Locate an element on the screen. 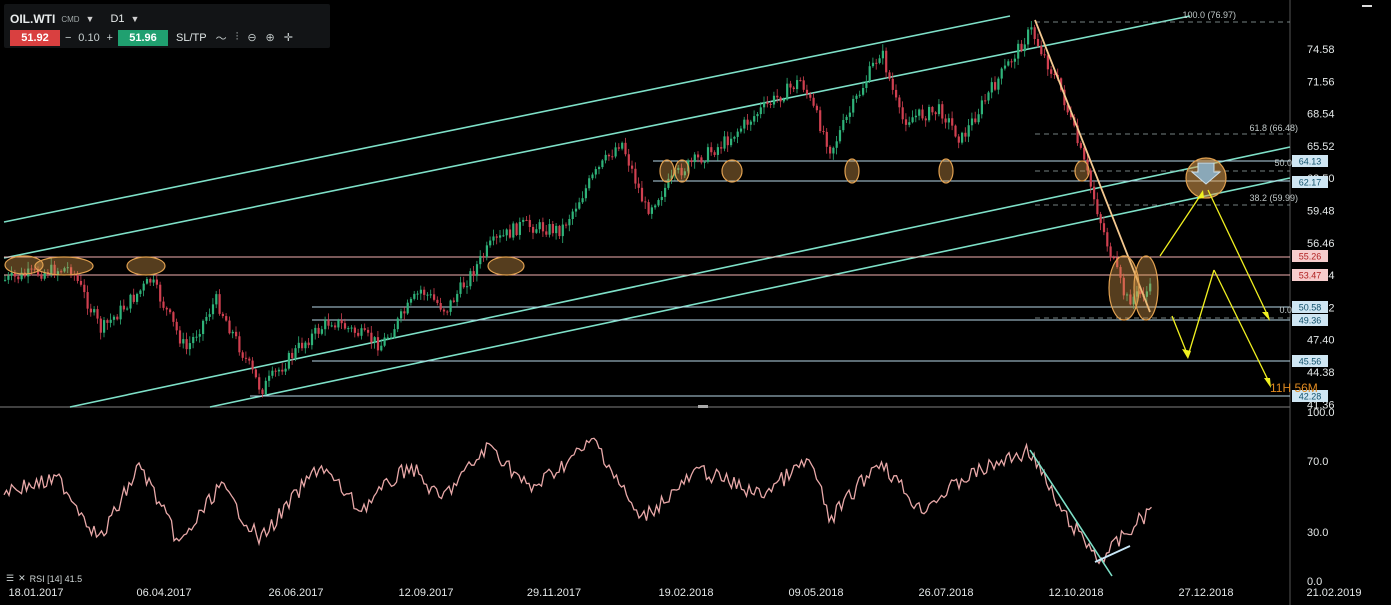 Image resolution: width=1391 pixels, height=605 pixels. rsi-trendline is located at coordinates (1071, 513).